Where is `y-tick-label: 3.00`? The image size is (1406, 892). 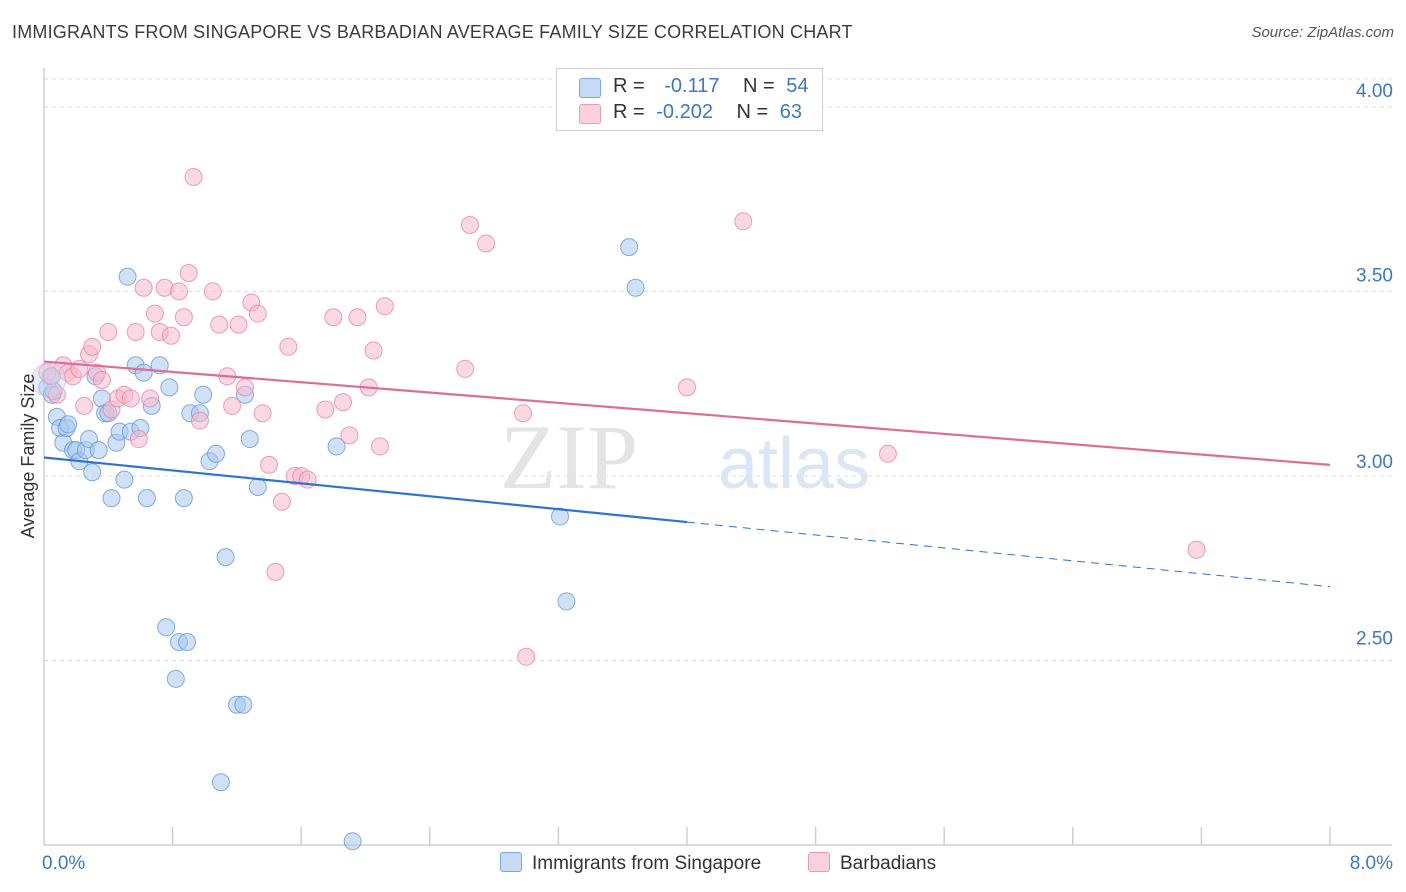
y-tick-label: 3.00 is located at coordinates (1374, 462).